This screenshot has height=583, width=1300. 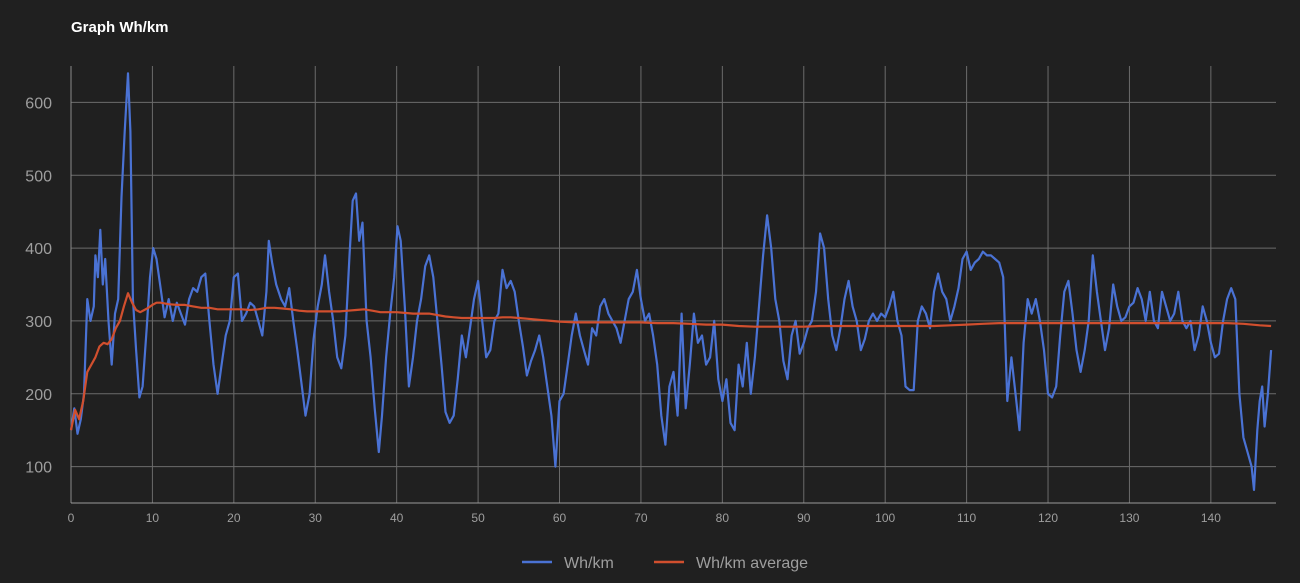 What do you see at coordinates (804, 518) in the screenshot?
I see `x-tick-label: 90` at bounding box center [804, 518].